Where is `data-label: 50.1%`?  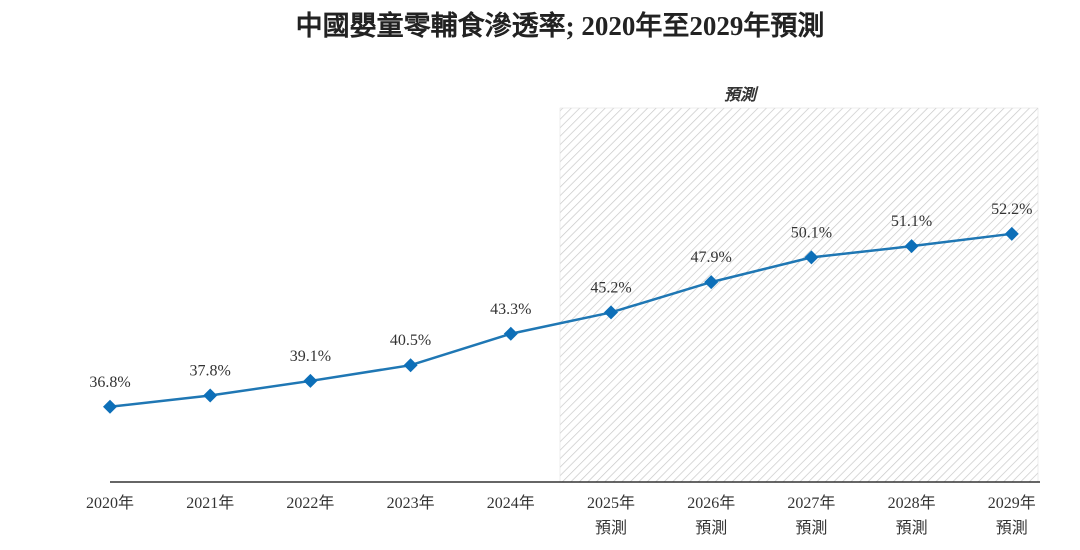
data-label: 50.1% is located at coordinates (811, 232).